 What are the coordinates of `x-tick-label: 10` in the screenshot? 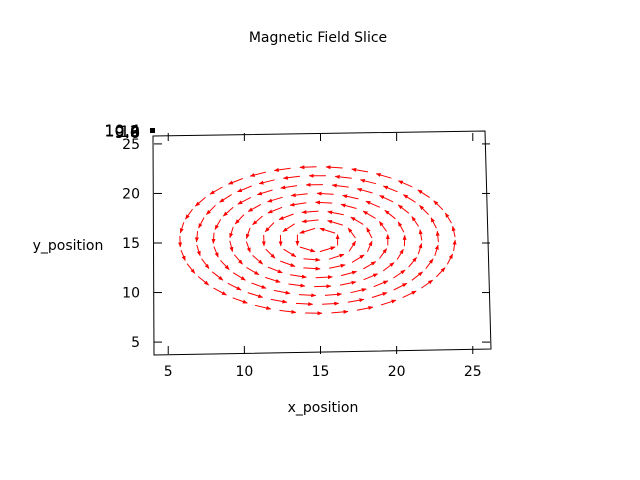 It's located at (244, 372).